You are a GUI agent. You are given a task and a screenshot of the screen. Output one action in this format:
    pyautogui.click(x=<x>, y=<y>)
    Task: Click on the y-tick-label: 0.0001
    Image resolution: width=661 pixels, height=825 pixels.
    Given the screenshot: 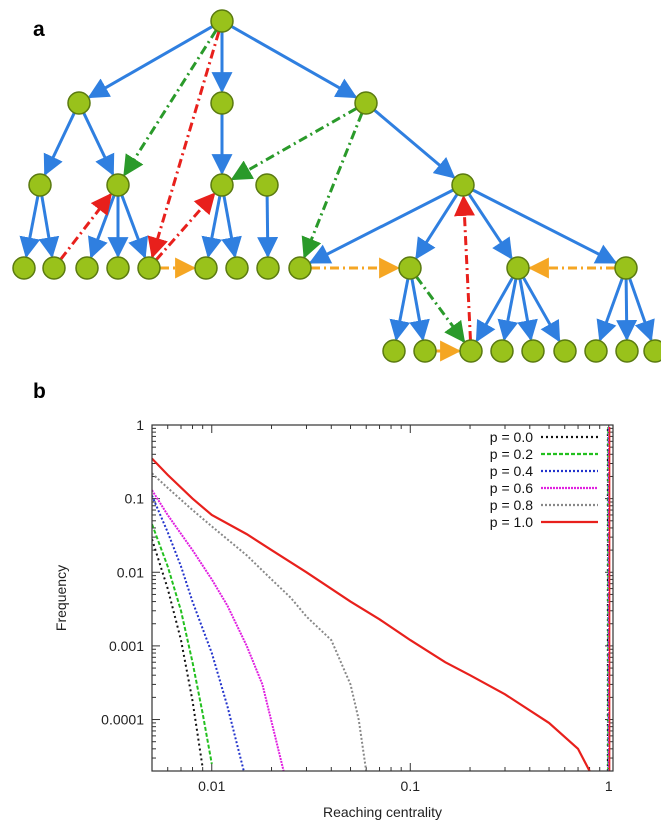 What is the action you would take?
    pyautogui.click(x=122, y=720)
    